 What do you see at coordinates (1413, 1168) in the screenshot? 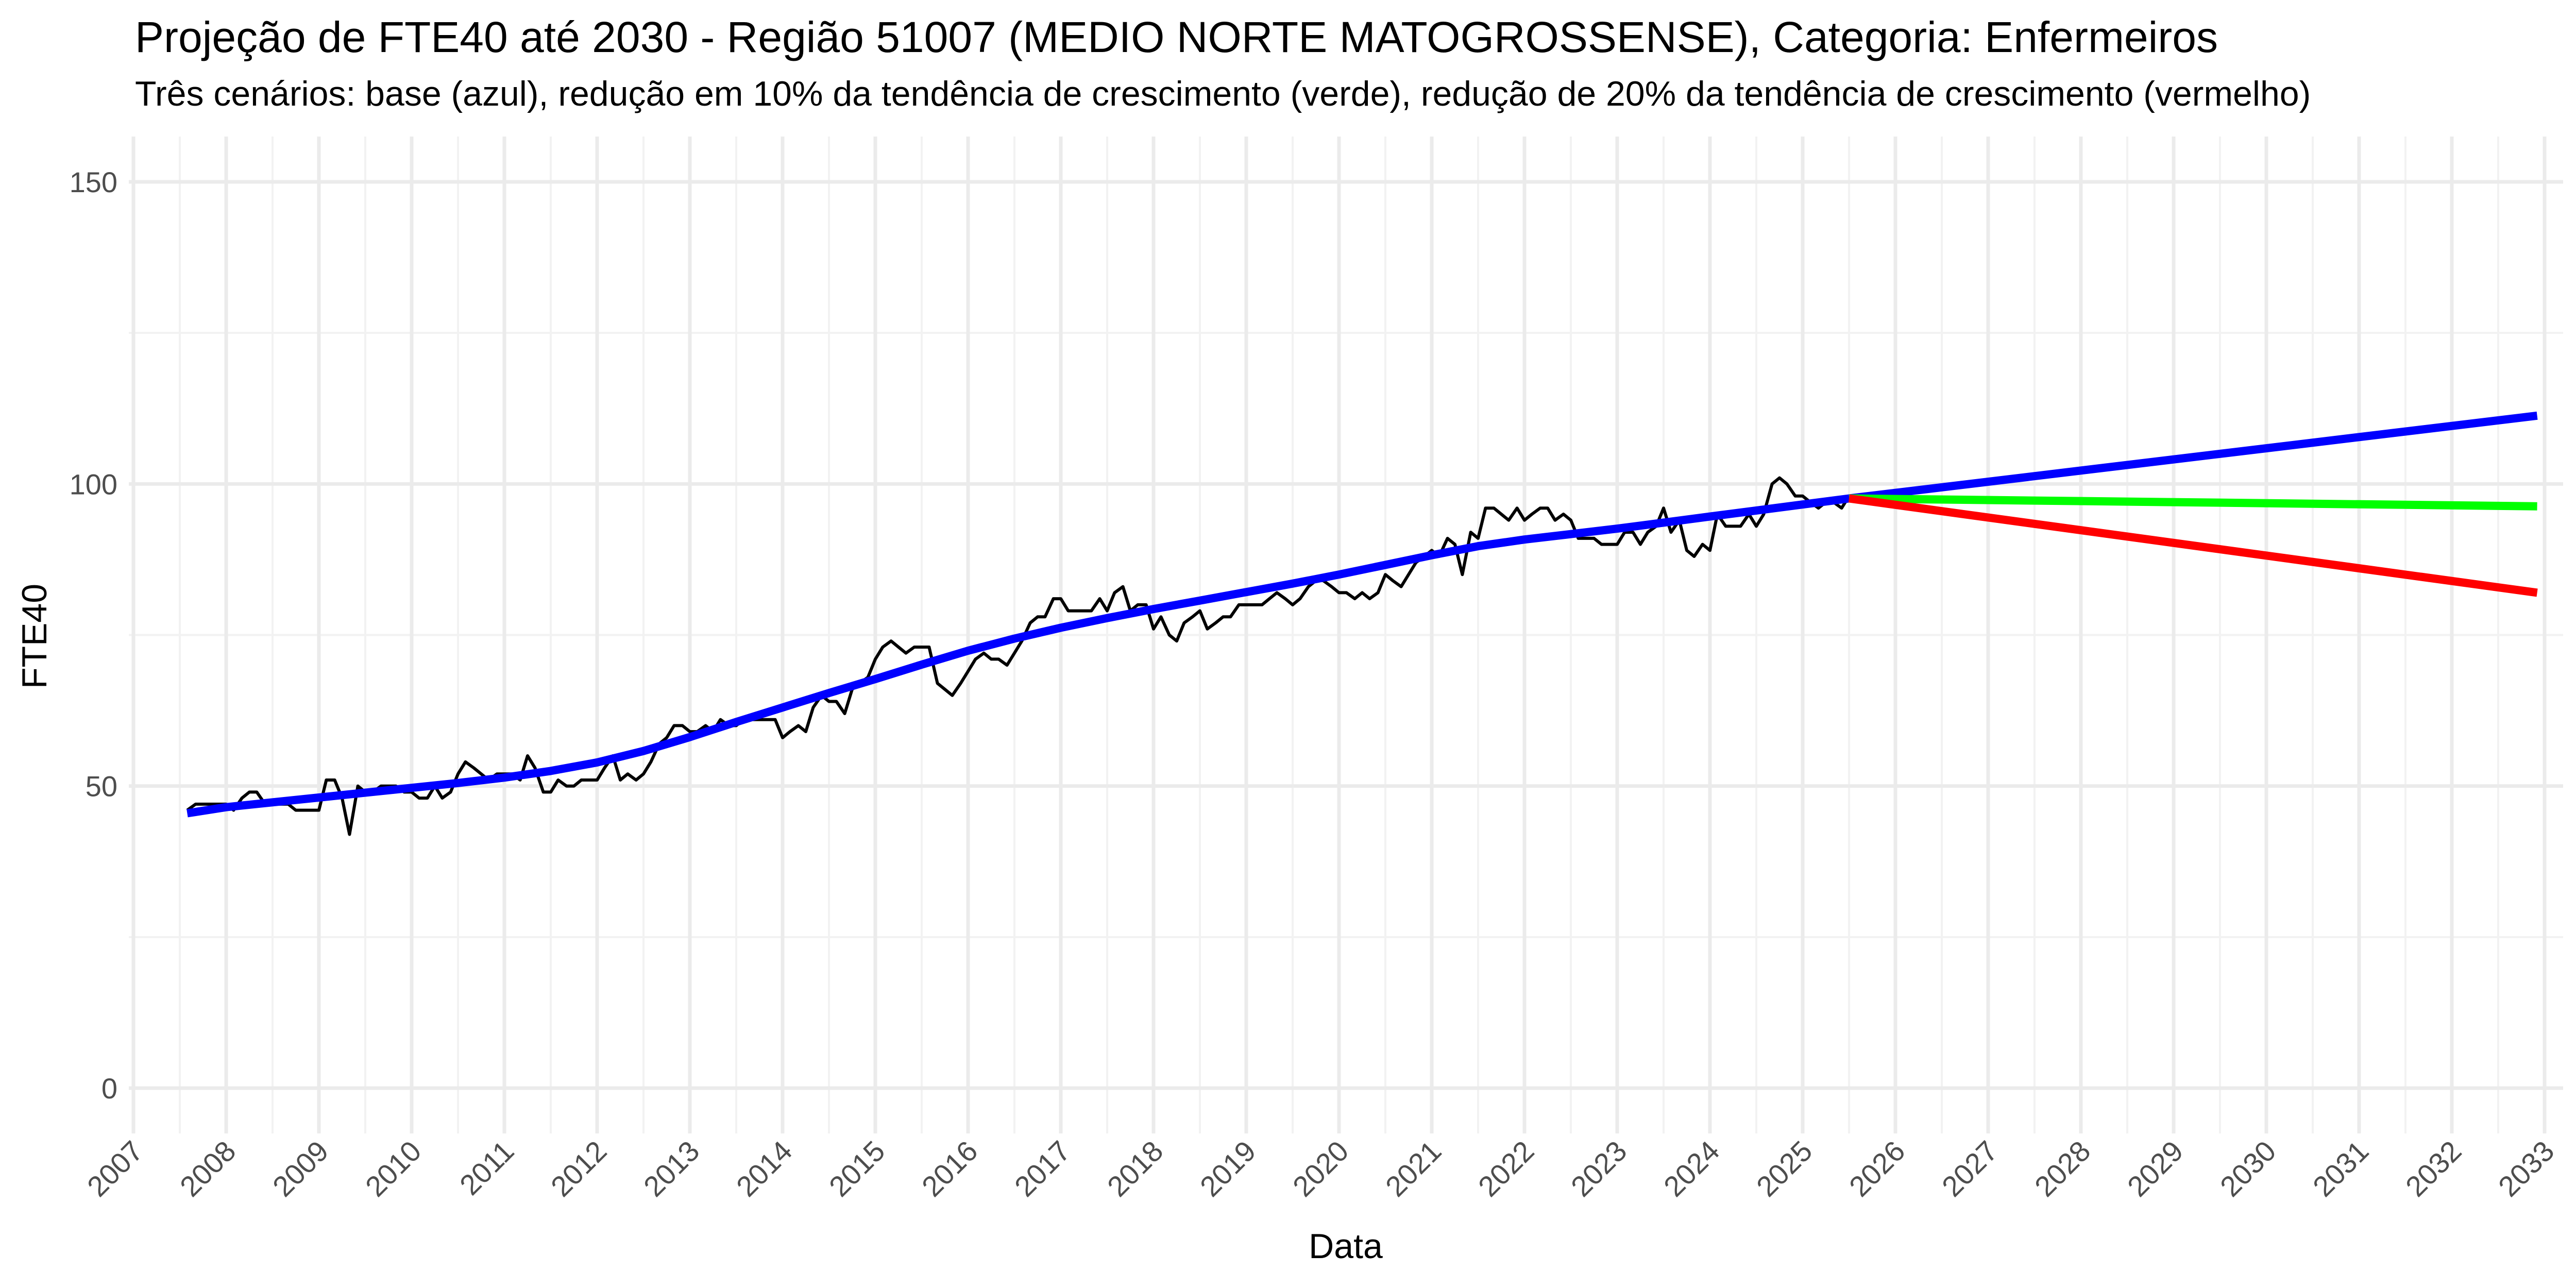
I see `x-tick-label: 2021` at bounding box center [1413, 1168].